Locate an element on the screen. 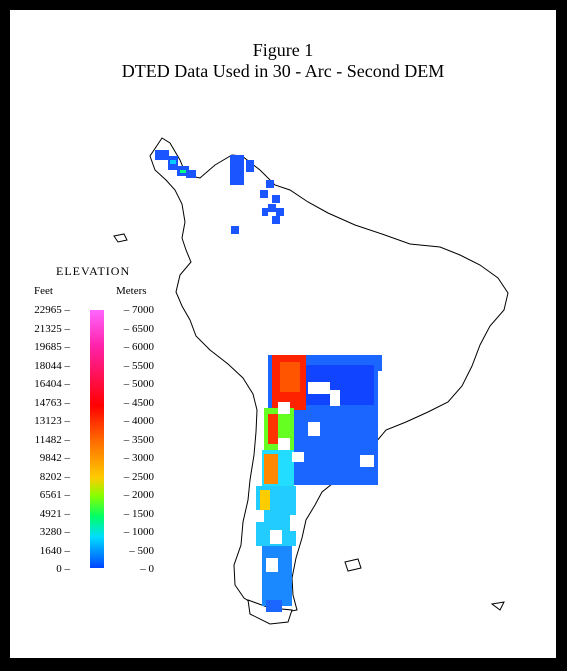  feet-tick-label: 16404 – is located at coordinates (52, 384).